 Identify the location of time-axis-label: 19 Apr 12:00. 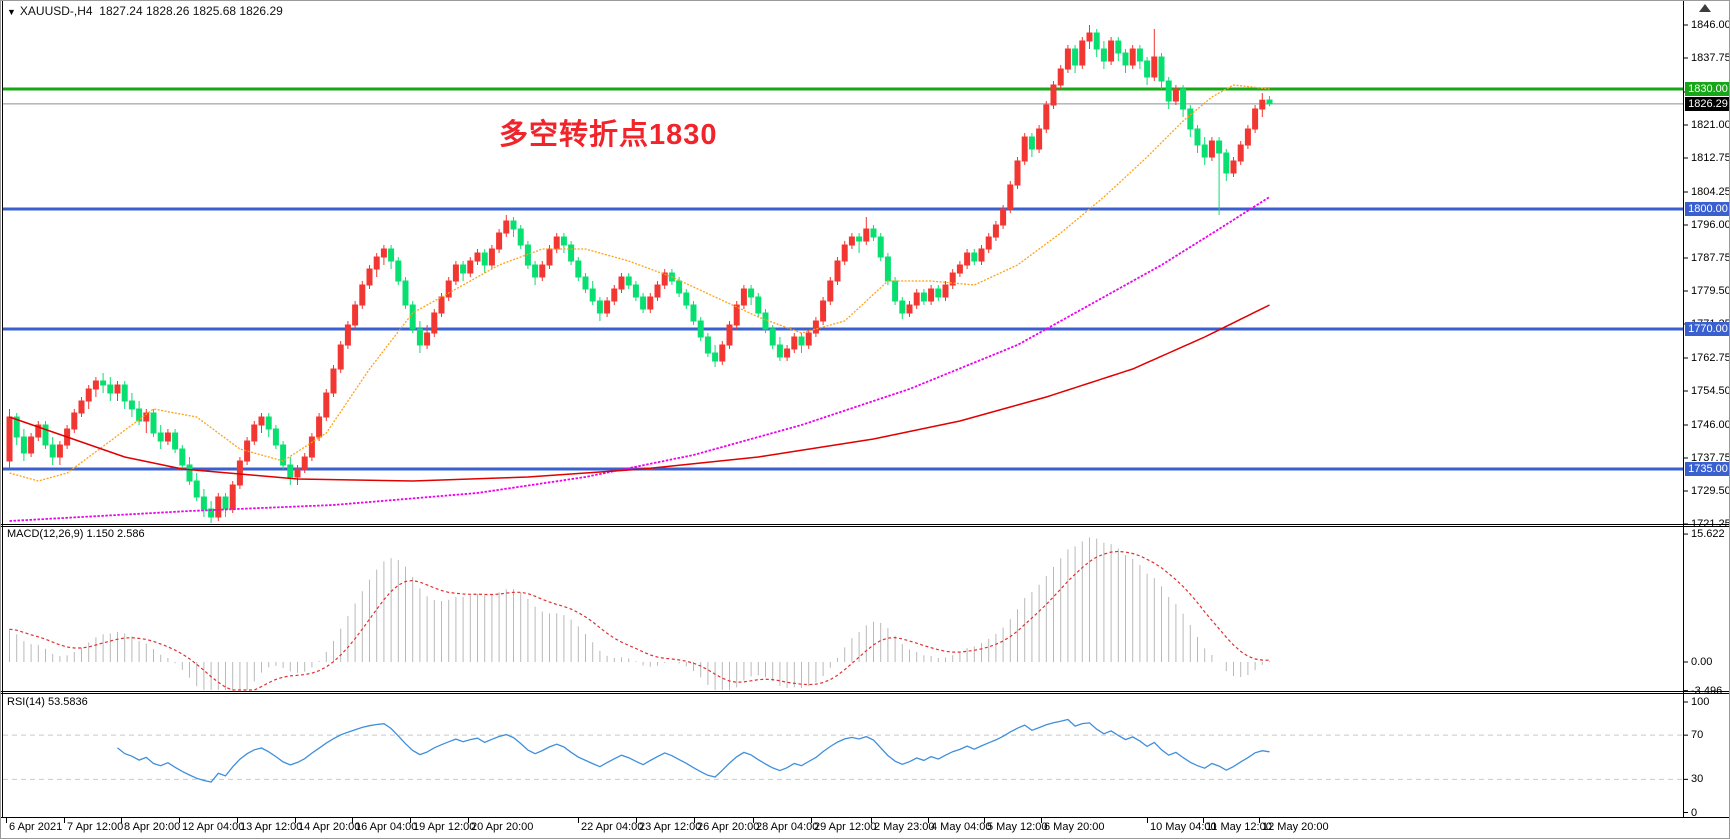
(444, 827).